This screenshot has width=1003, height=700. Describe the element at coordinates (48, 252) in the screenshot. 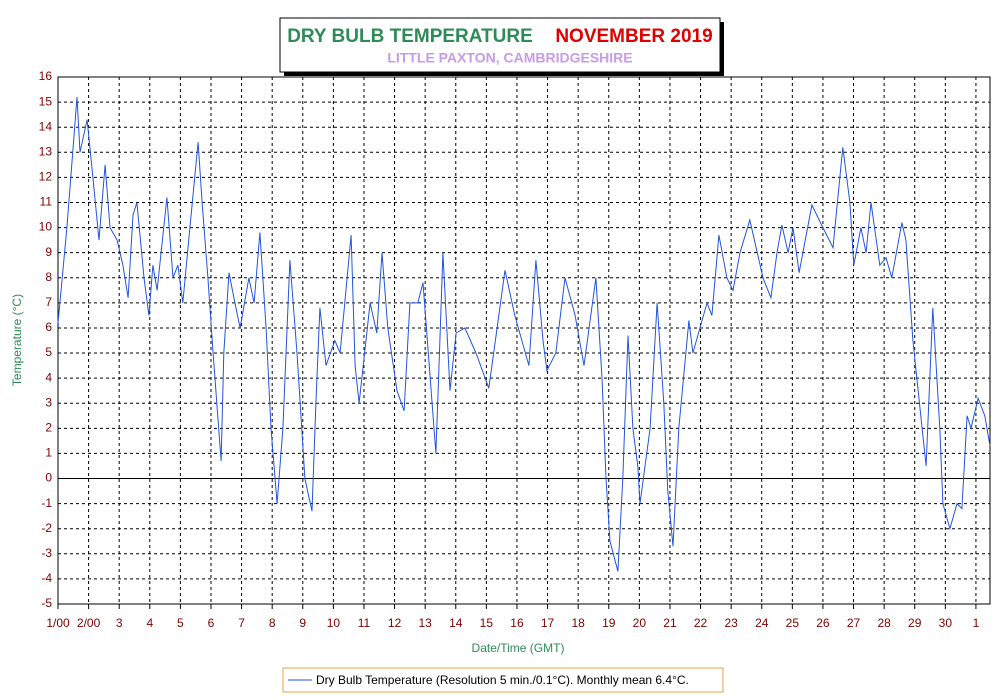

I see `y-tick-label: 9` at that location.